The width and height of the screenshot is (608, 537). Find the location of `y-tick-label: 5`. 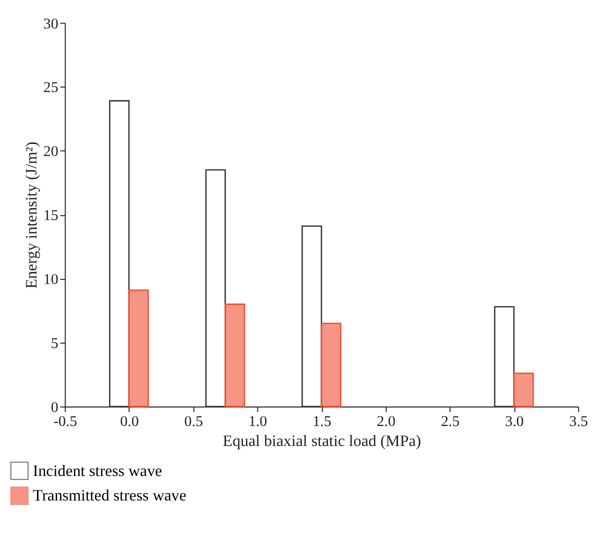

y-tick-label: 5 is located at coordinates (54, 344).